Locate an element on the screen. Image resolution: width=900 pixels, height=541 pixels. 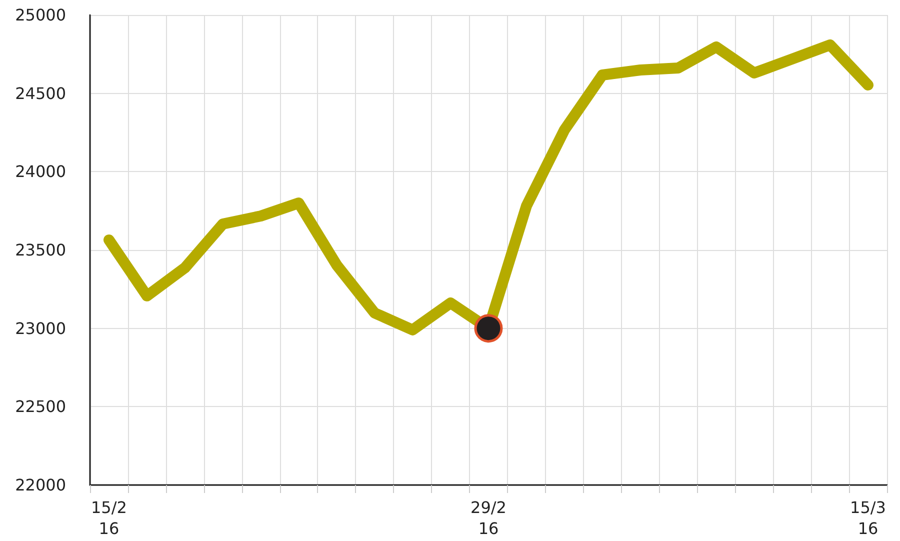
y-tick-label: 23500 is located at coordinates (40, 250).